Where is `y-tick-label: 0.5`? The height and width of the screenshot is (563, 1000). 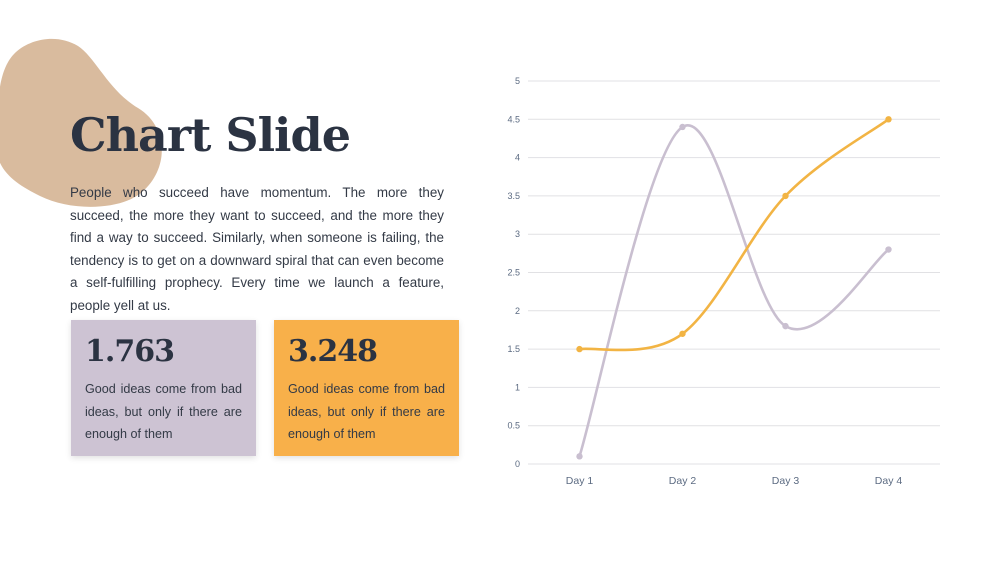 y-tick-label: 0.5 is located at coordinates (513, 426).